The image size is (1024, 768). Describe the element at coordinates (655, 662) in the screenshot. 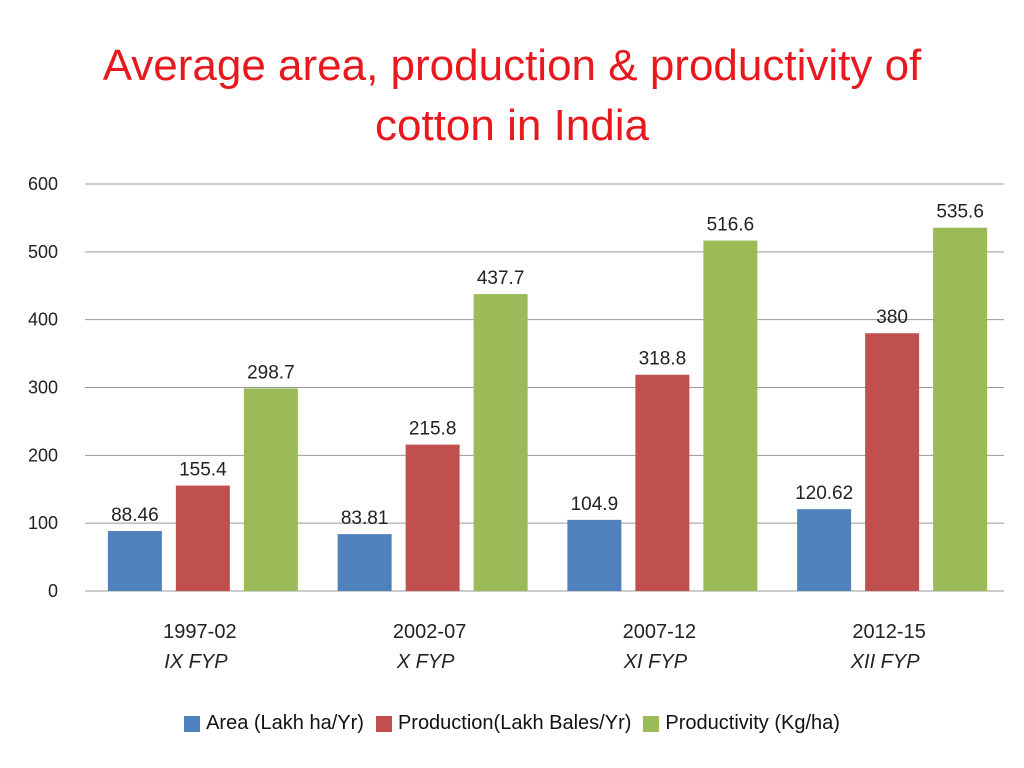

I see `x-tick-sublabel: XI FYP` at that location.